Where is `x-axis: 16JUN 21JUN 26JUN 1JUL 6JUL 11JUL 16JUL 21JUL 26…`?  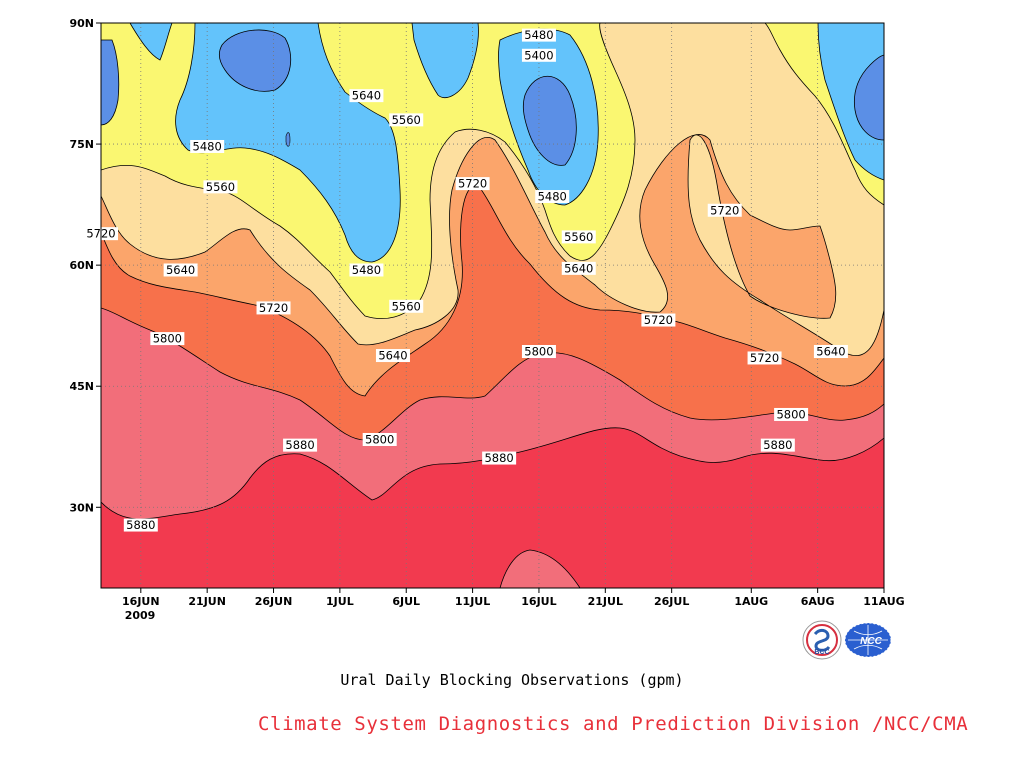 x-axis: 16JUN 21JUN 26JUN 1JUL 6JUL 11JUL 16JUL 21JUL 26… is located at coordinates (513, 598).